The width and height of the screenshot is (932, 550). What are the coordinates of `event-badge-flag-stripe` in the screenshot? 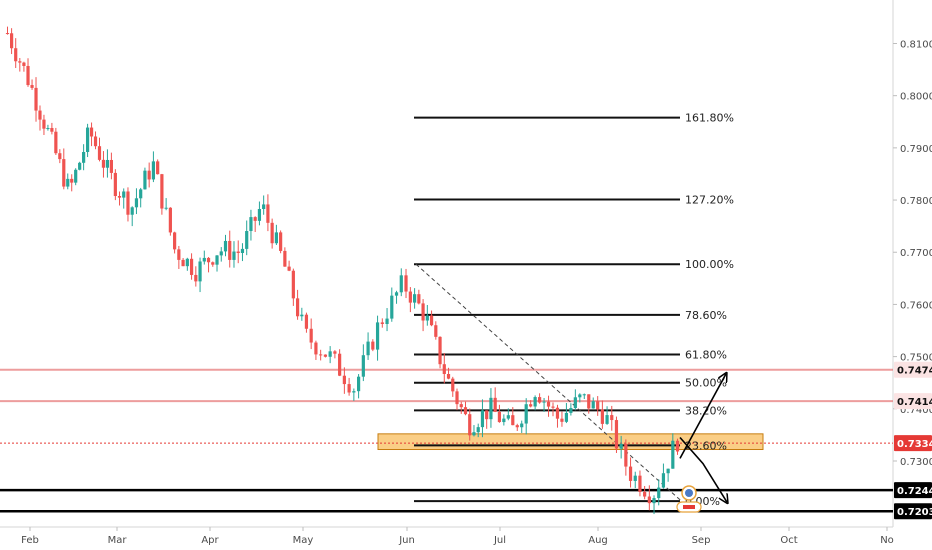 It's located at (689, 507).